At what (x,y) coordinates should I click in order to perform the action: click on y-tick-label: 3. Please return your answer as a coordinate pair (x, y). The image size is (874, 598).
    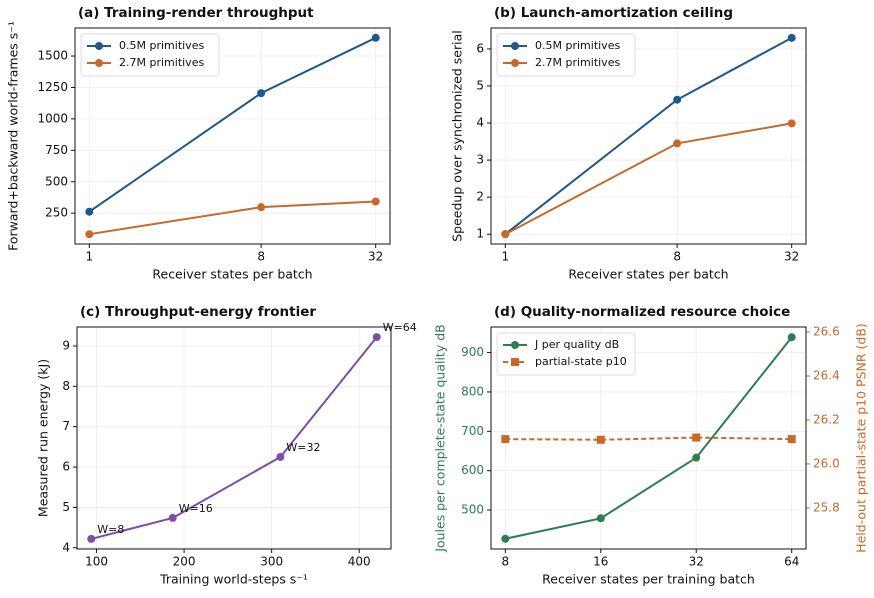
    Looking at the image, I should click on (480, 160).